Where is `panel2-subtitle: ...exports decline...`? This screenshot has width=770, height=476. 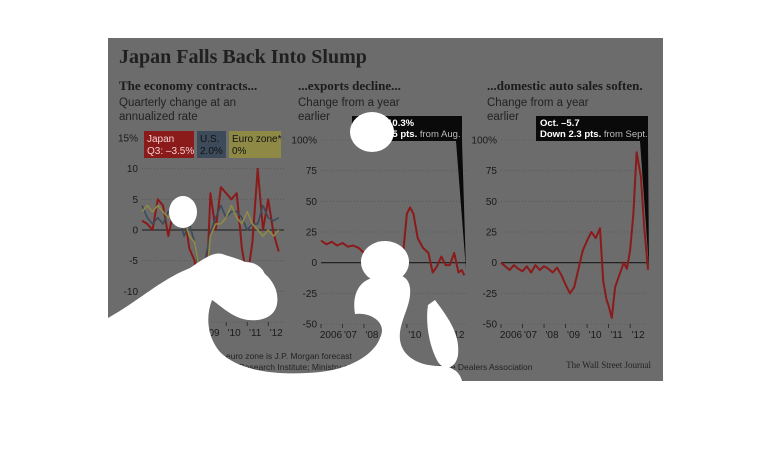
panel2-subtitle: ...exports decline... is located at coordinates (349, 85).